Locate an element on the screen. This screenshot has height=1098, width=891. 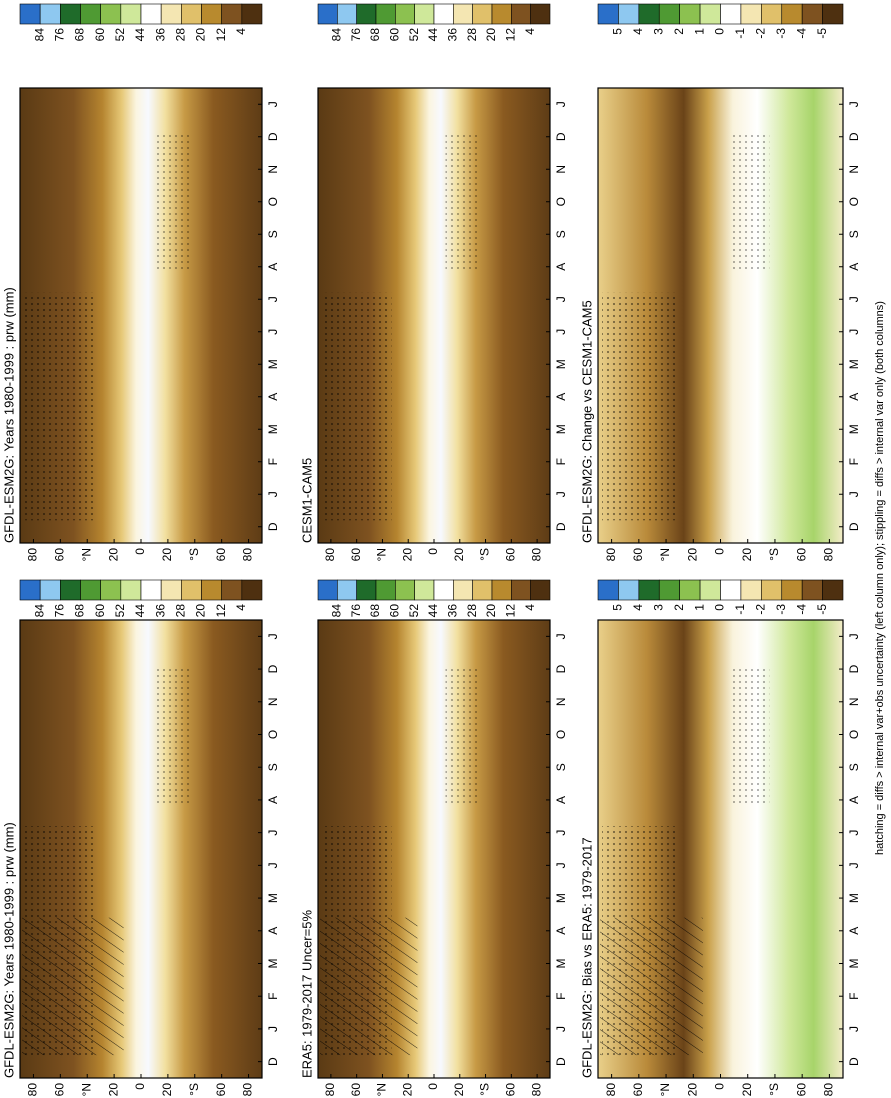
lat-label: 60 is located at coordinates (638, 1090).